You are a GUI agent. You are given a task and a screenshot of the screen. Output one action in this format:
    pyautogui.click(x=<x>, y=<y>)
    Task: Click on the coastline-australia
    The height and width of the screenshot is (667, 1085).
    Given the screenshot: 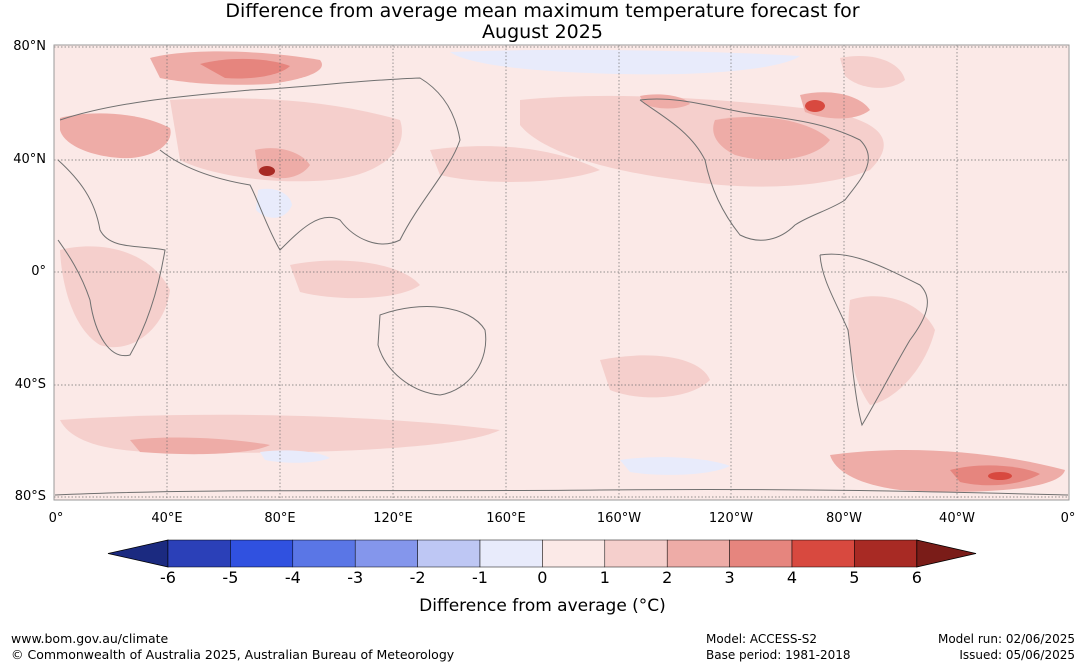 What is the action you would take?
    pyautogui.click(x=432, y=351)
    